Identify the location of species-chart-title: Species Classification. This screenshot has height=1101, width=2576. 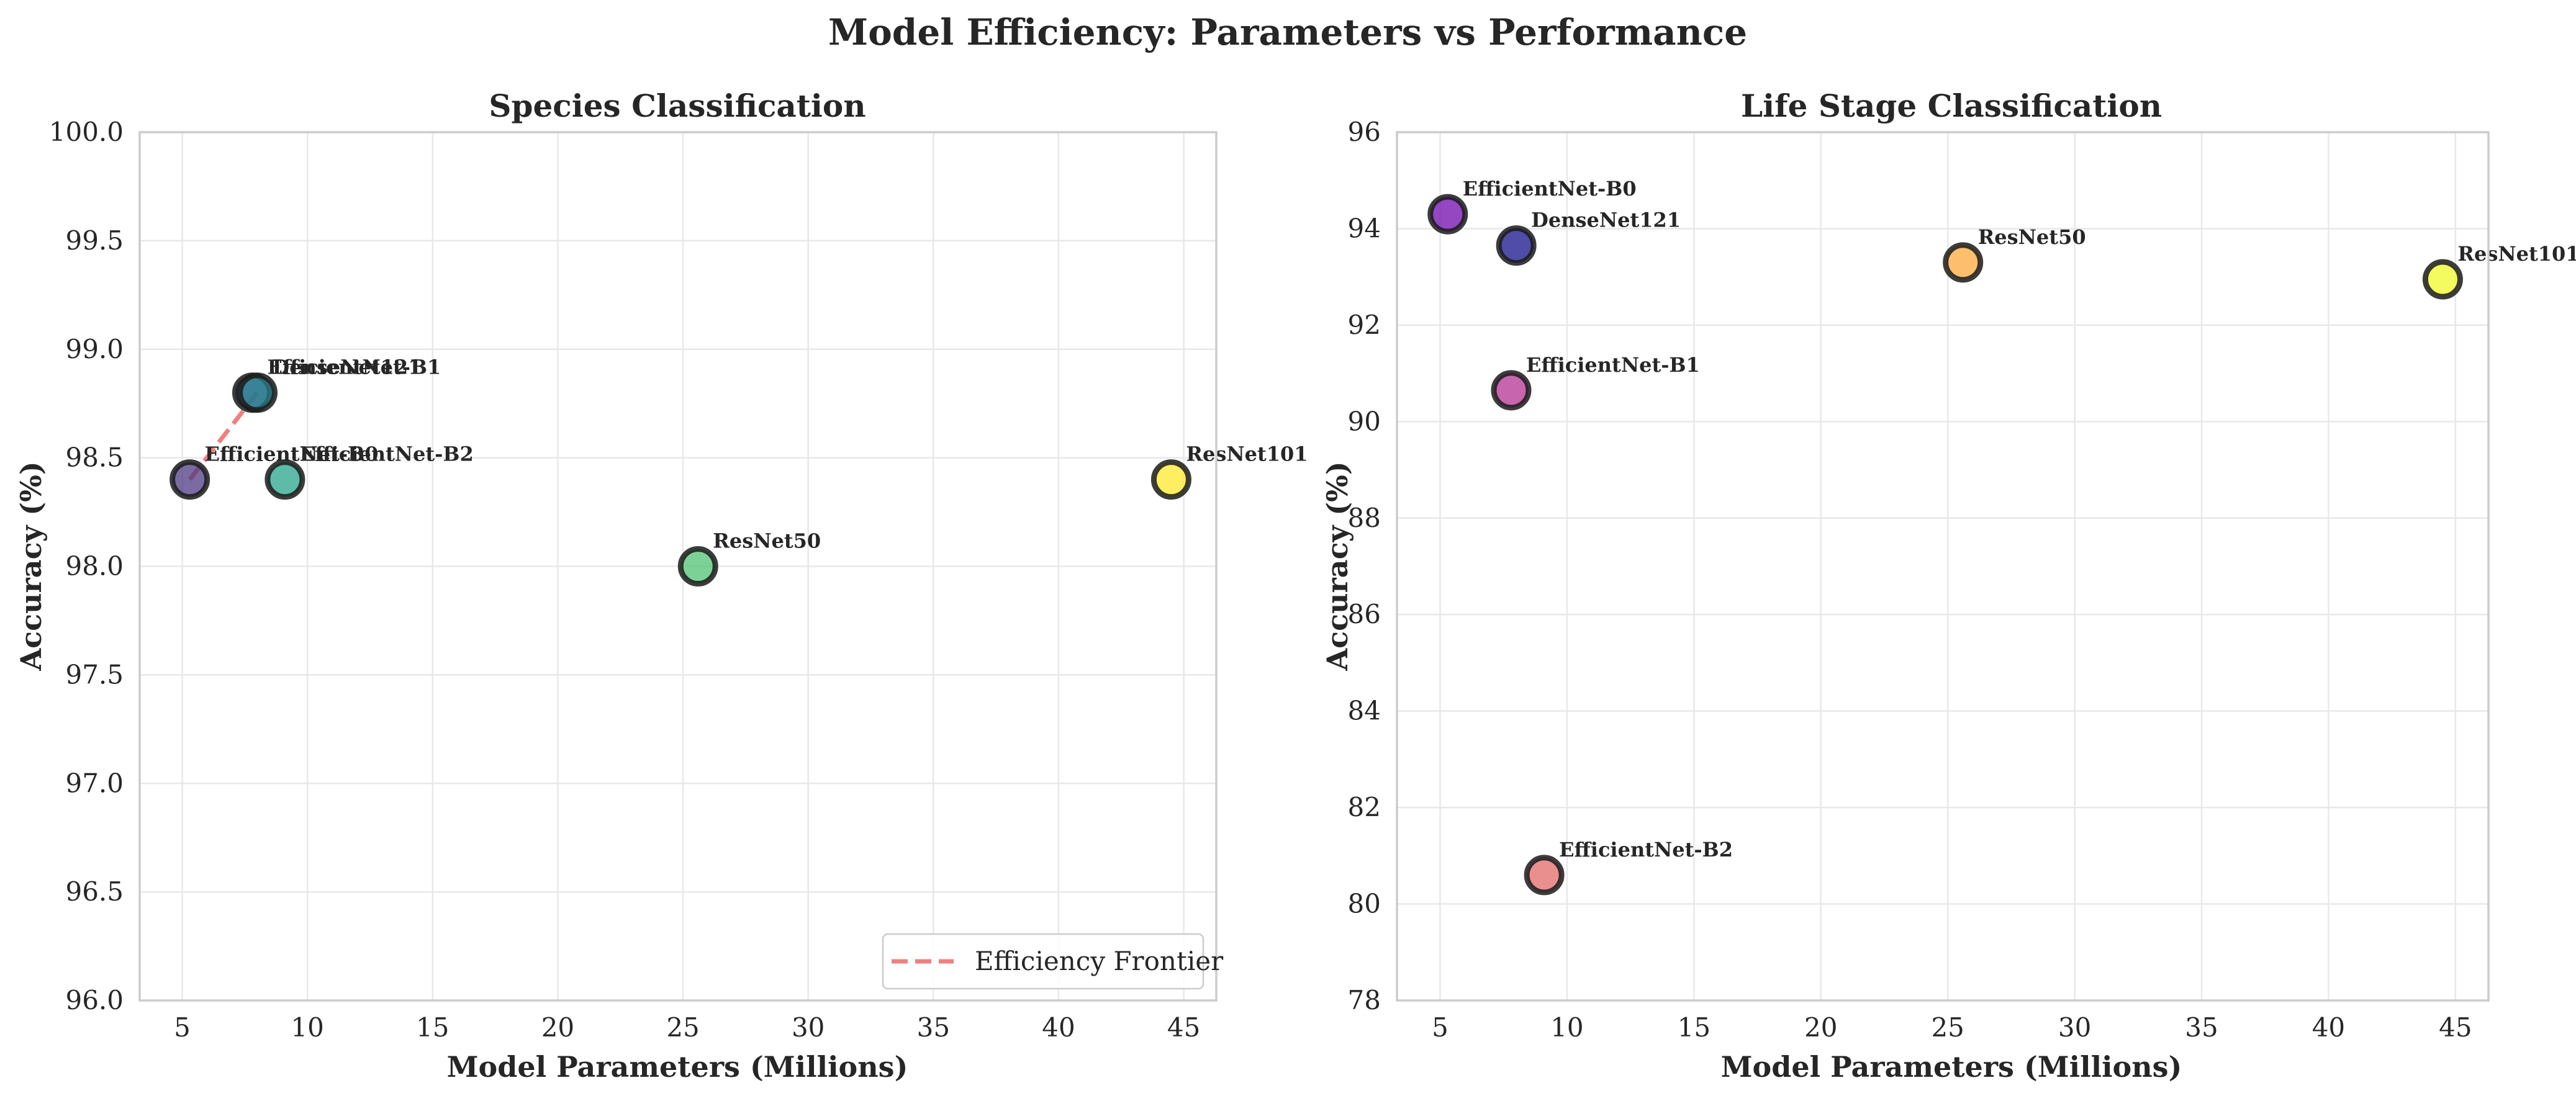
(677, 106).